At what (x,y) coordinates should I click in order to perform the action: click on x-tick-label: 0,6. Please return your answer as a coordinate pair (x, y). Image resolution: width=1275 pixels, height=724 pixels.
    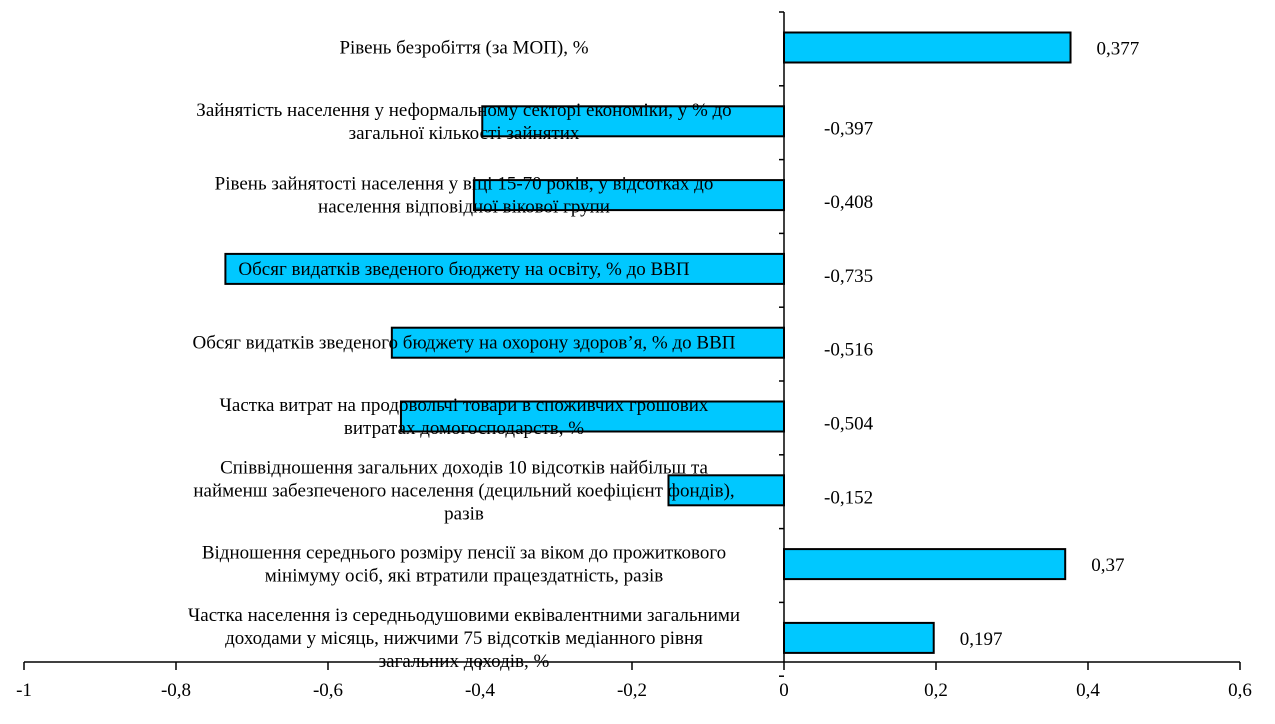
    Looking at the image, I should click on (1240, 690).